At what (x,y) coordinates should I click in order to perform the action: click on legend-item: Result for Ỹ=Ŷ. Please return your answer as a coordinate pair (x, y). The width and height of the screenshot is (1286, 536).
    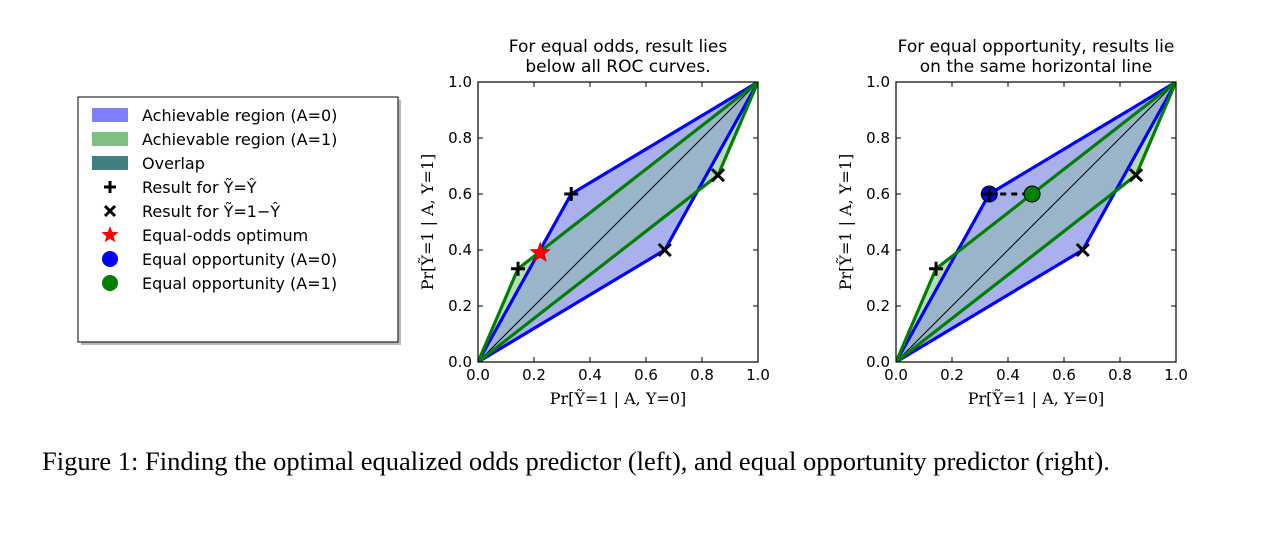
    Looking at the image, I should click on (180, 187).